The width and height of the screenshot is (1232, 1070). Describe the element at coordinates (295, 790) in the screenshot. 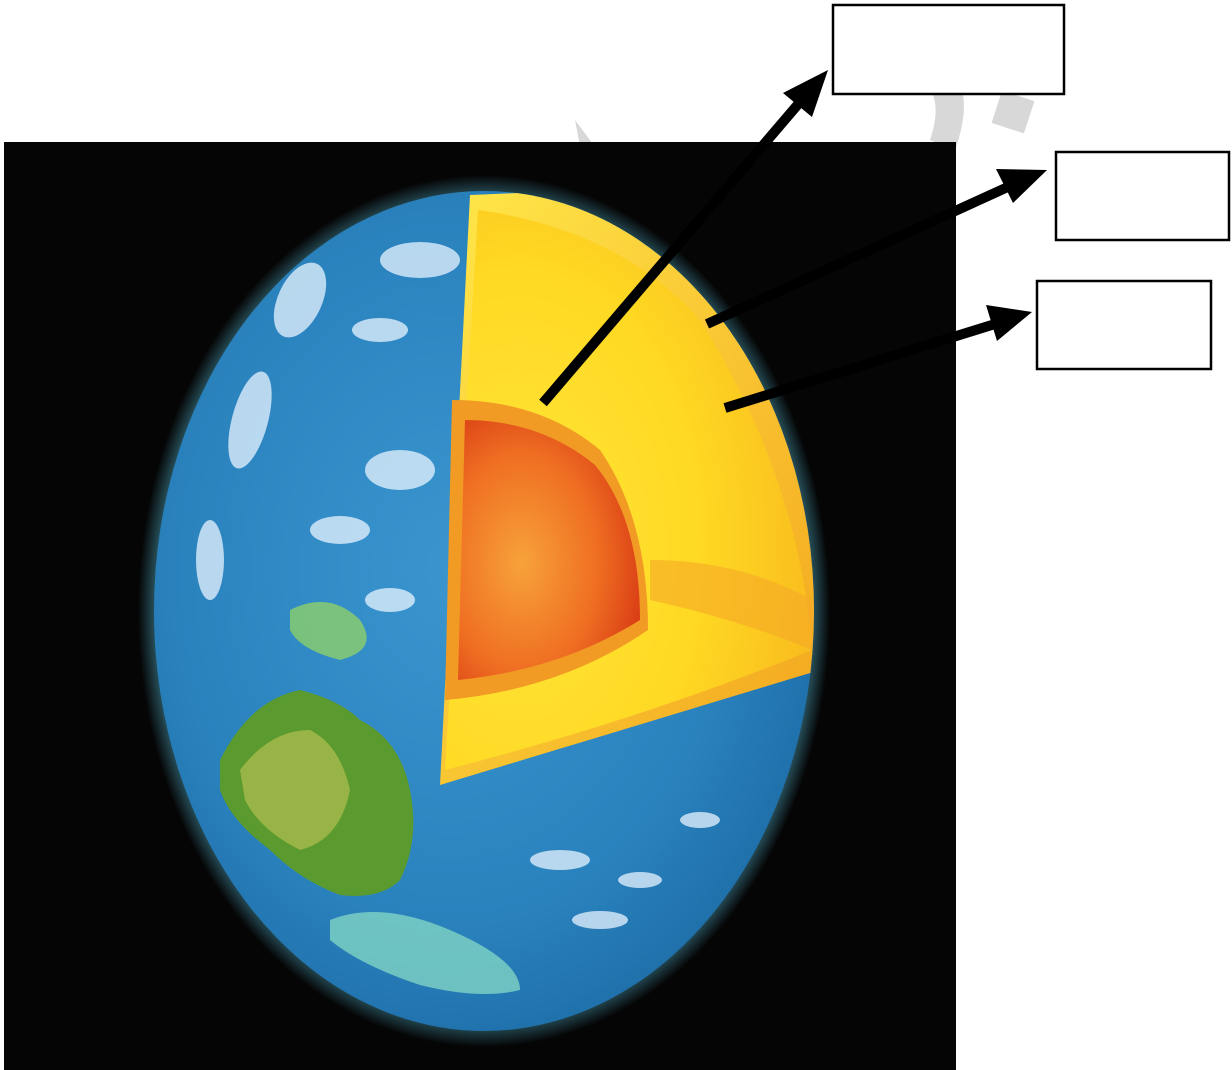

I see `australia-inner` at that location.